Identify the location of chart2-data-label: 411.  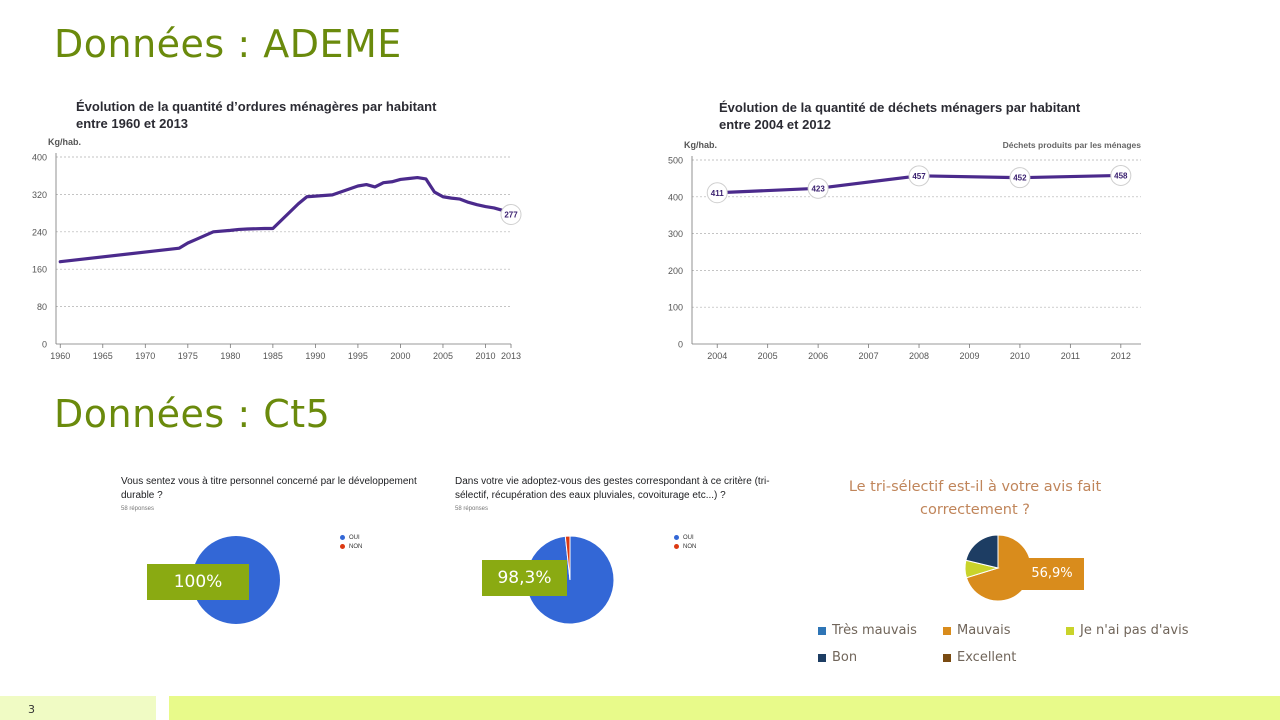
(717, 193).